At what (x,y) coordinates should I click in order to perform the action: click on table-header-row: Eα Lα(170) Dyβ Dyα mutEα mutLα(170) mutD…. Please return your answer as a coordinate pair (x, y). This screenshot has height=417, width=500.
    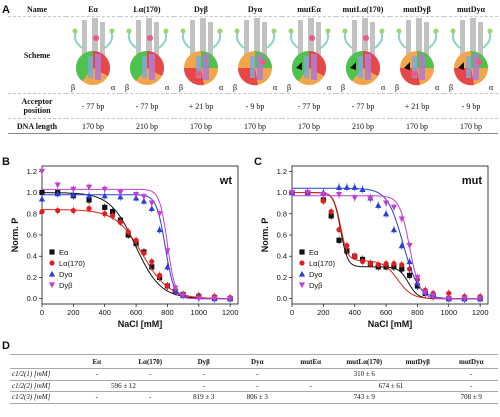
    Looking at the image, I should click on (254, 361).